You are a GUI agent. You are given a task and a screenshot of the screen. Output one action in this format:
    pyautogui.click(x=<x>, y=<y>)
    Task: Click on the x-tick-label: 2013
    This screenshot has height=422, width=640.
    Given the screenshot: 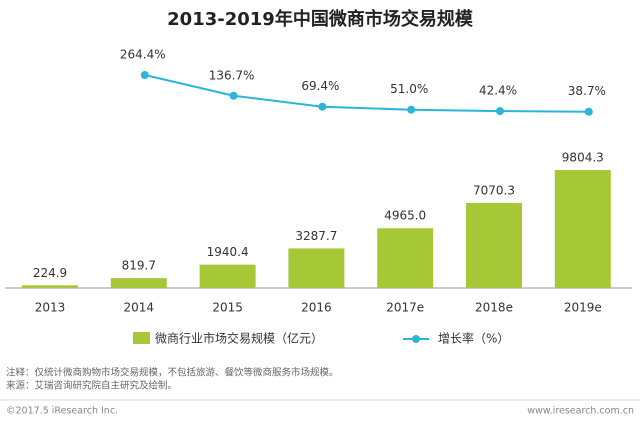 What is the action you would take?
    pyautogui.click(x=50, y=308)
    